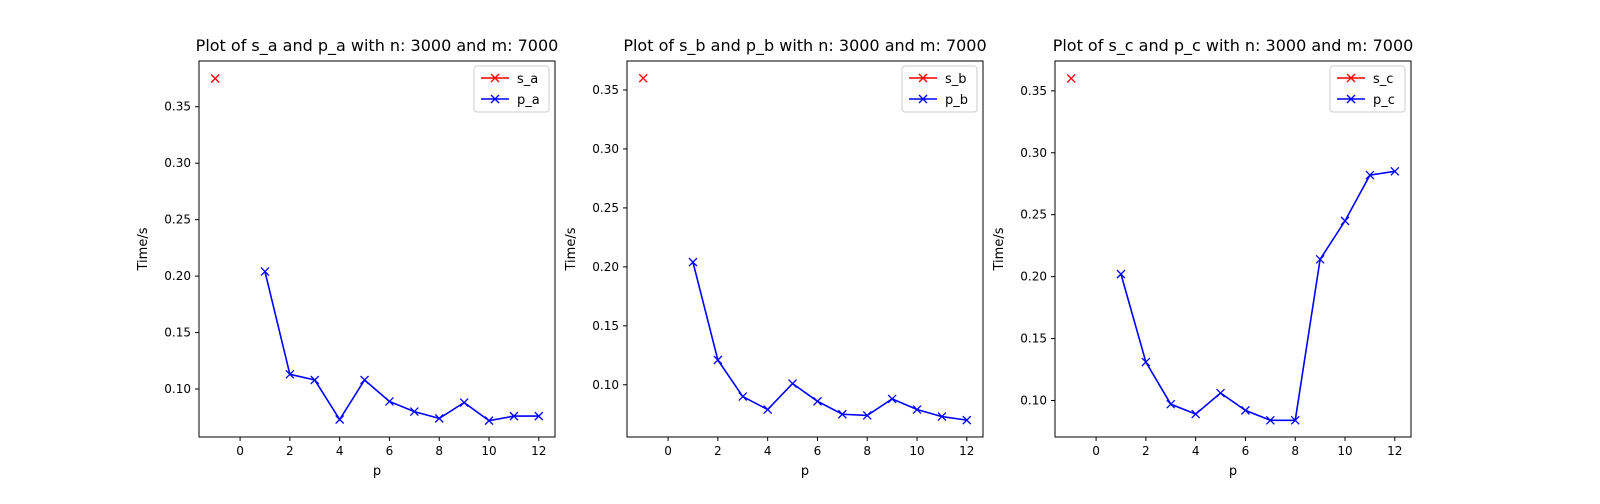 The width and height of the screenshot is (1600, 504). Describe the element at coordinates (1258, 295) in the screenshot. I see `series-p_c` at that location.